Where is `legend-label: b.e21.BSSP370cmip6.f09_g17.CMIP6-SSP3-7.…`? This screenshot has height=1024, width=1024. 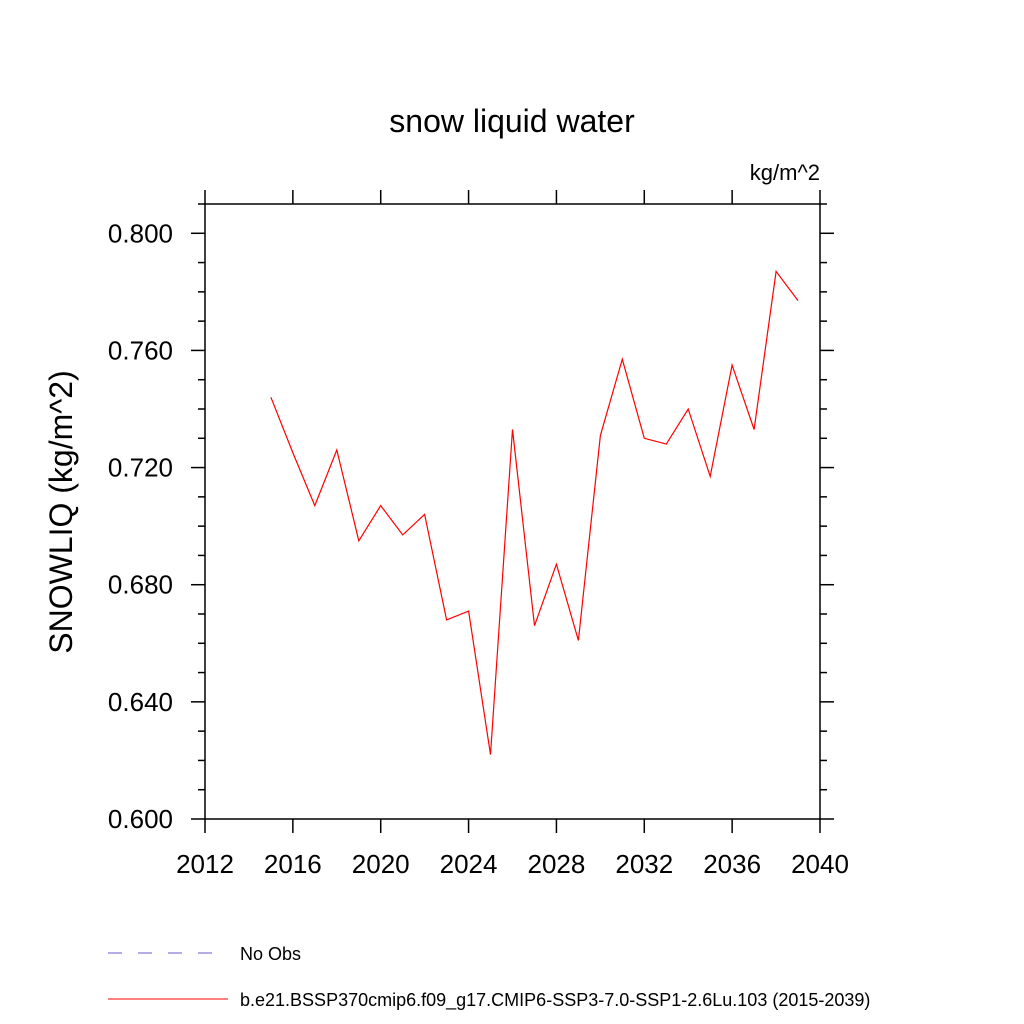
legend-label: b.e21.BSSP370cmip6.f09_g17.CMIP6-SSP3-7.… is located at coordinates (555, 1000).